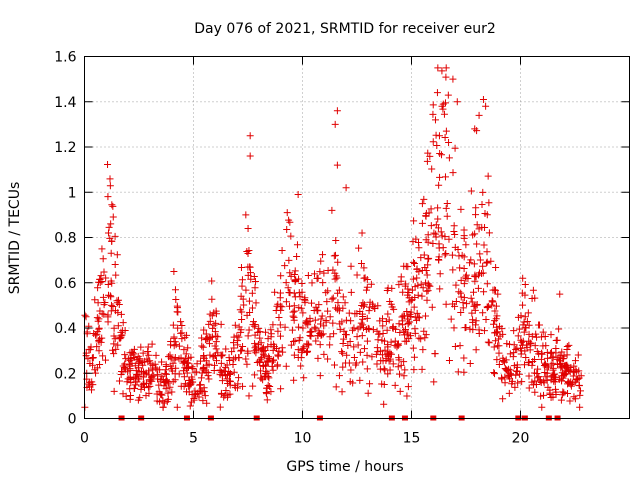 This screenshot has width=640, height=485. Describe the element at coordinates (344, 467) in the screenshot. I see `x-axis-title: GPS time / hours` at that location.